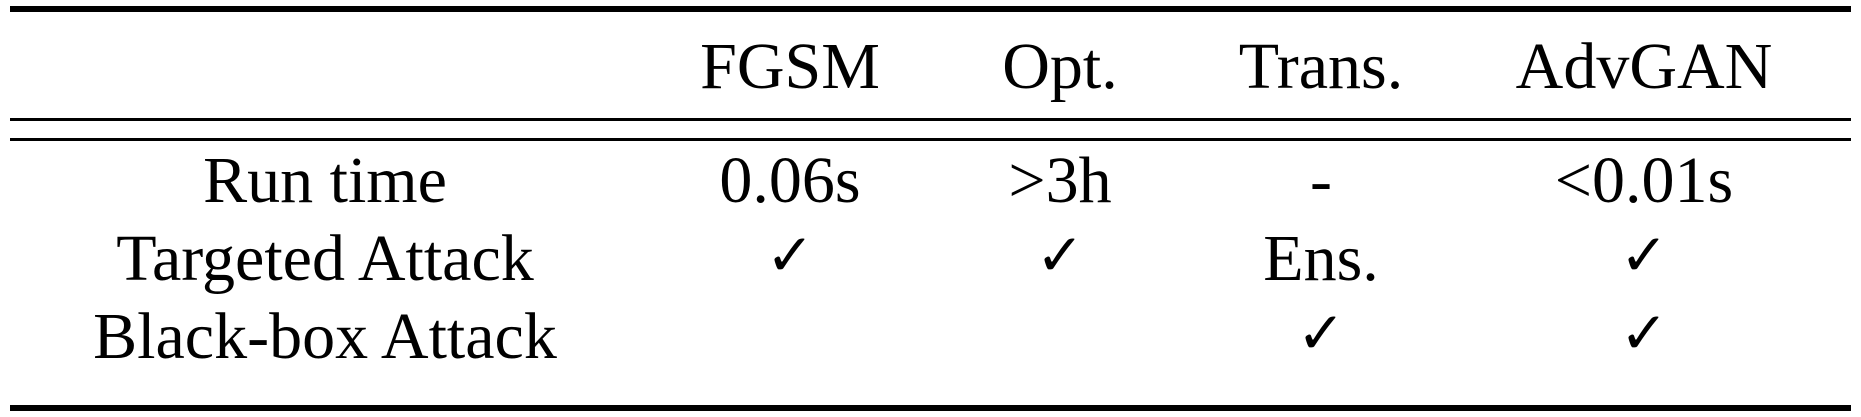 The height and width of the screenshot is (417, 1861). What do you see at coordinates (790, 255) in the screenshot?
I see `cell-targeted-attack-fgsm: ✓` at bounding box center [790, 255].